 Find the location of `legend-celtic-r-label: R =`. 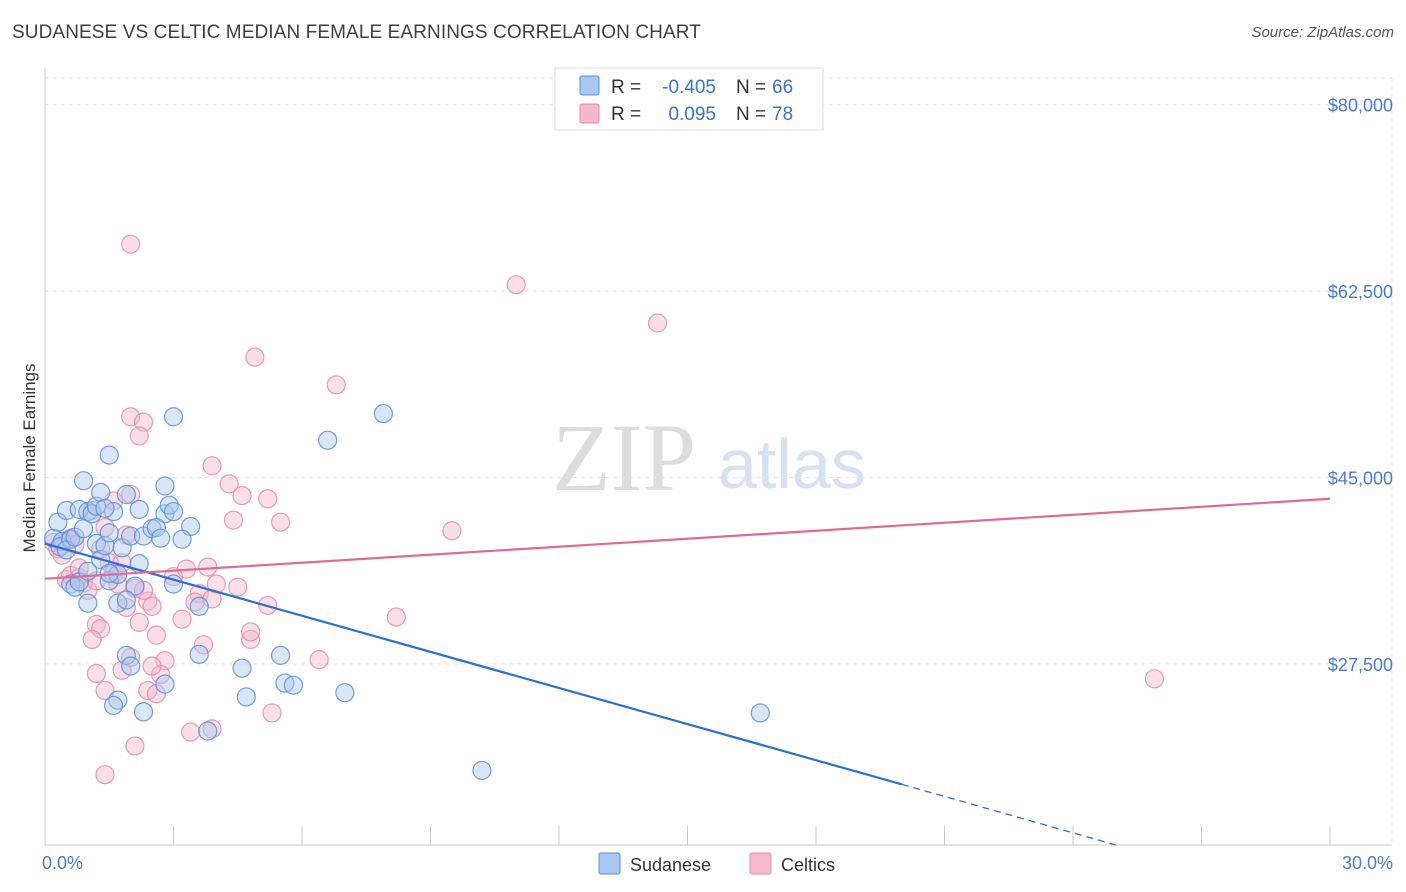

legend-celtic-r-label: R = is located at coordinates (626, 114).